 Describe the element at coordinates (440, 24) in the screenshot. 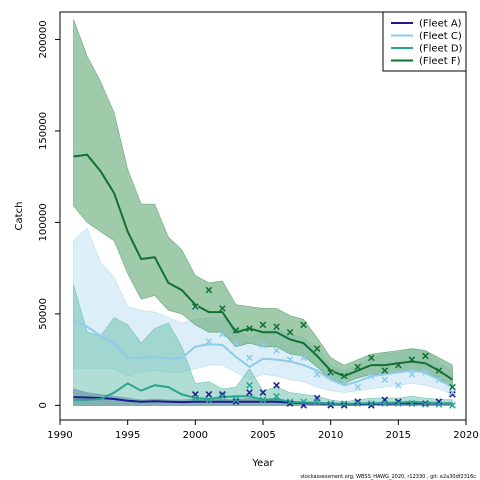

I see `legend-entry: (Fleet A)` at that location.